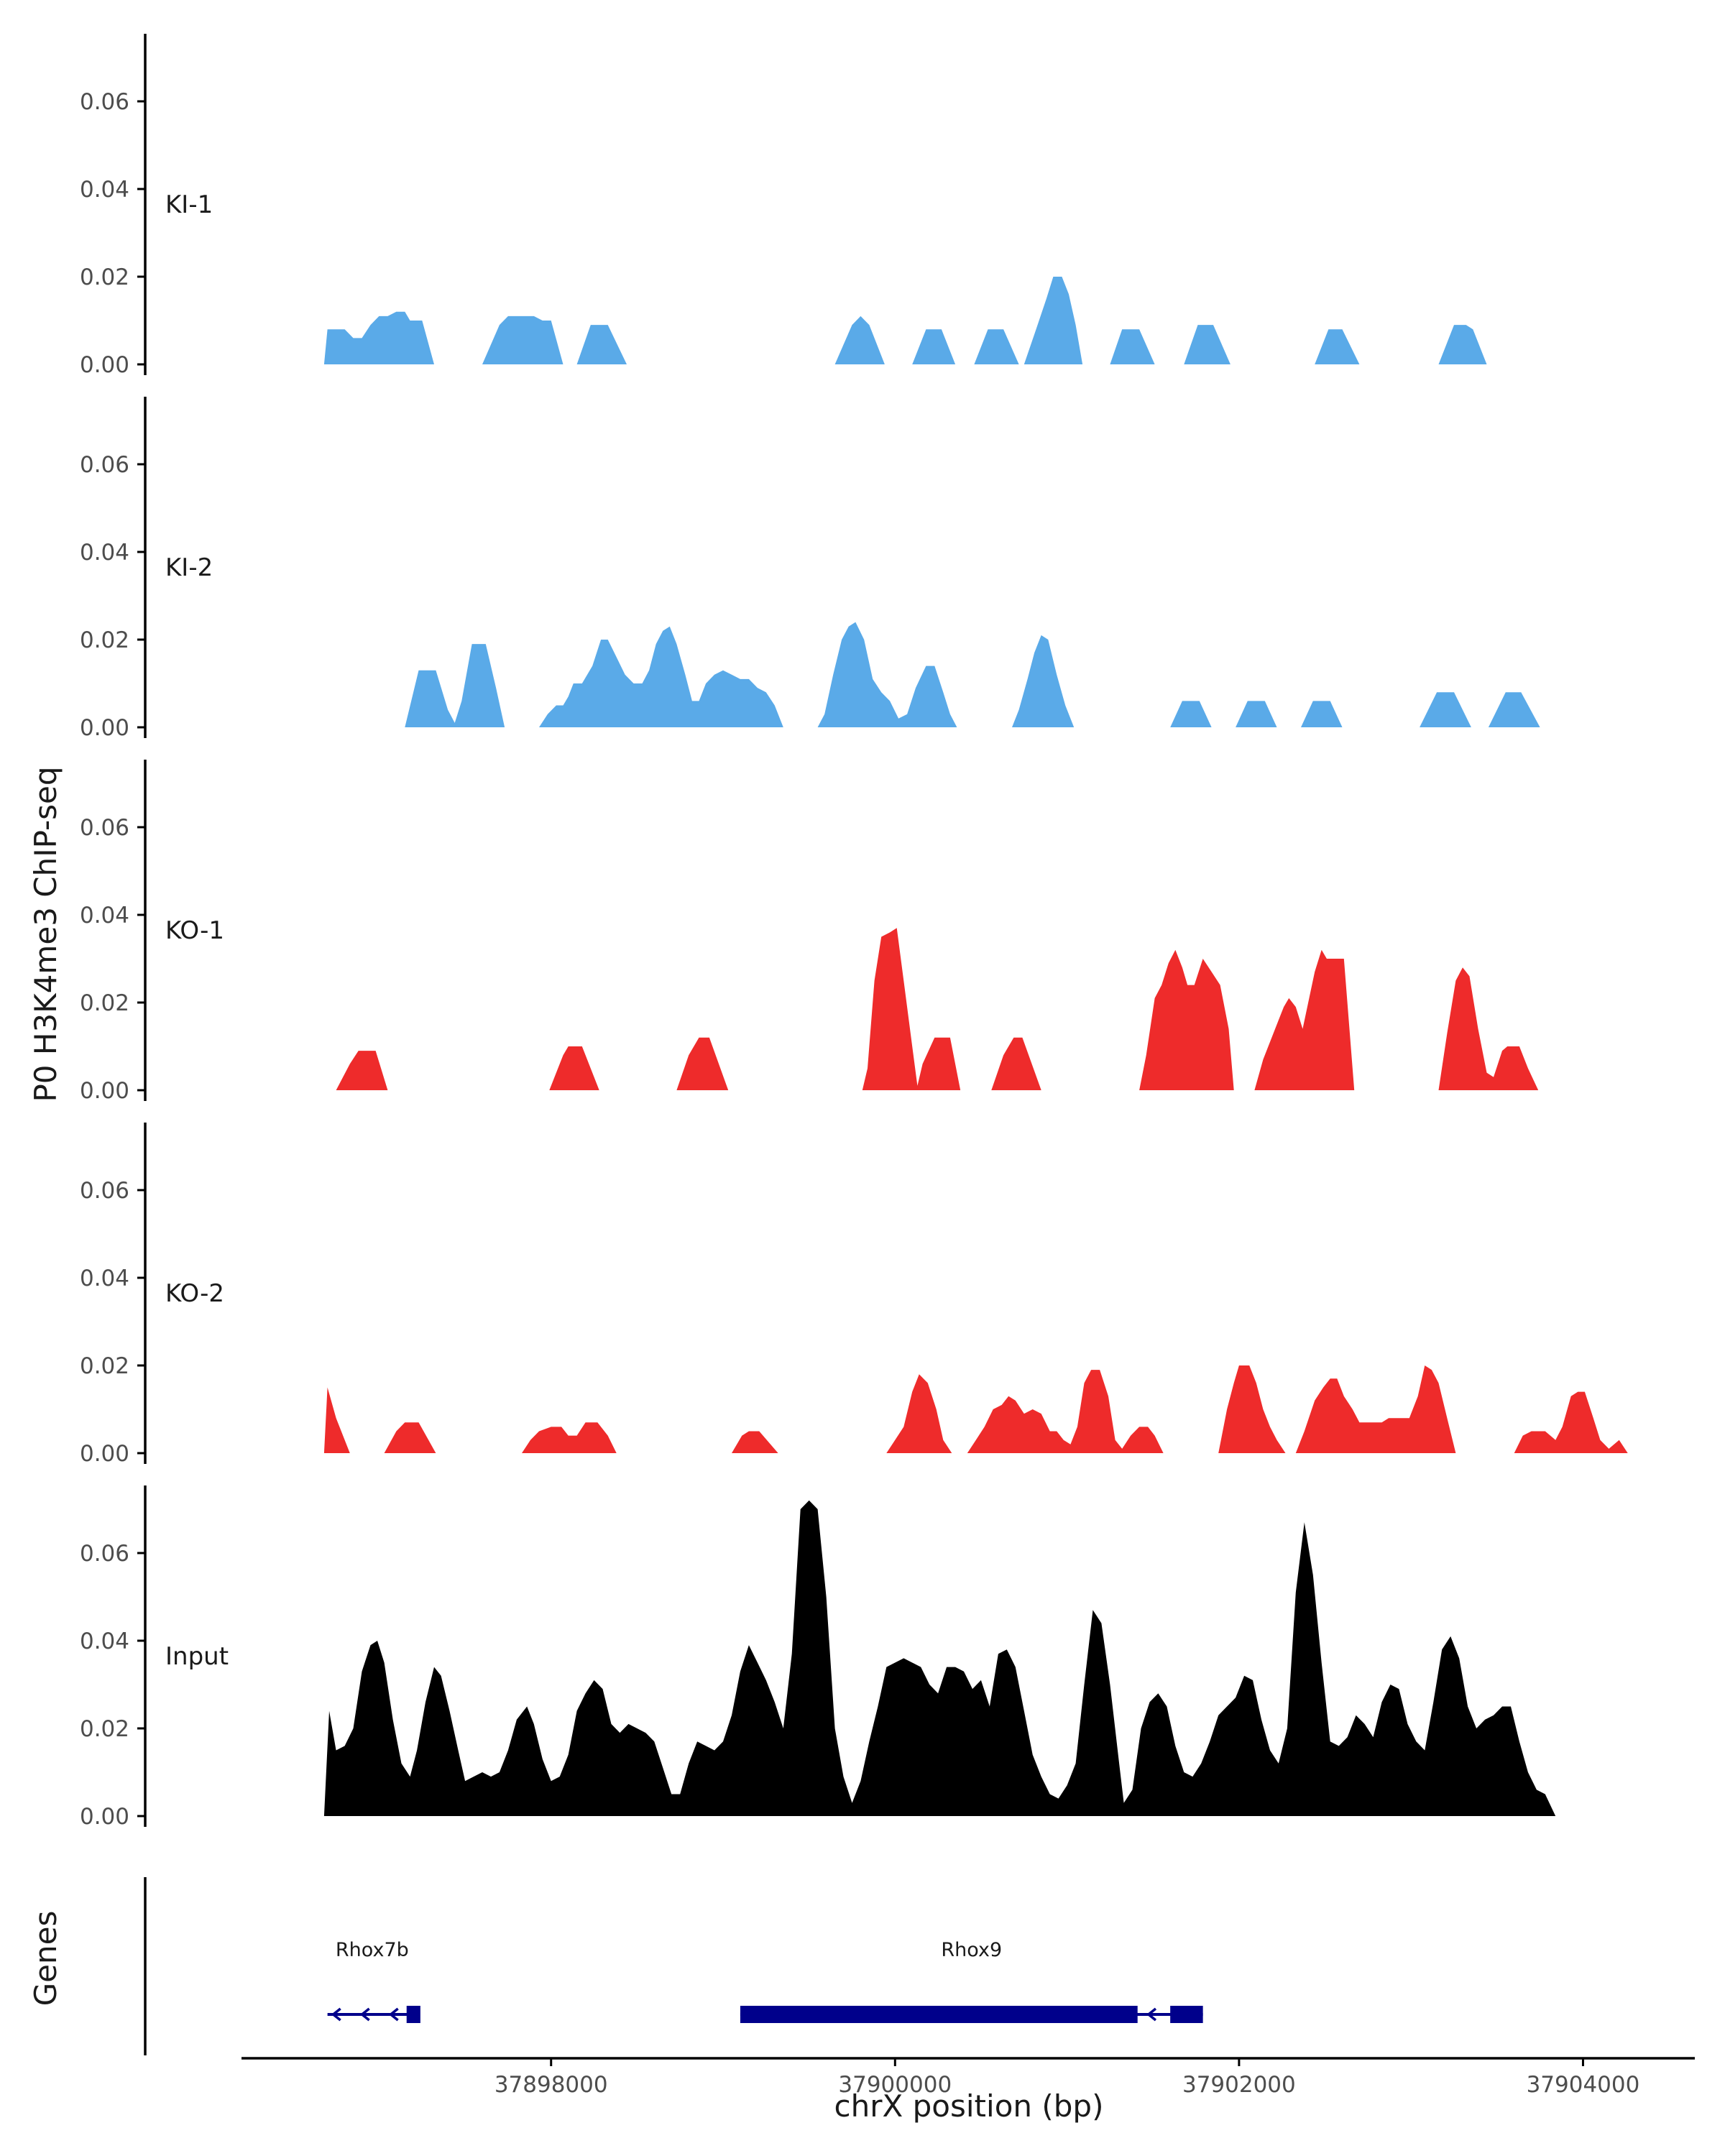 The image size is (1725, 2156). Describe the element at coordinates (969, 2106) in the screenshot. I see `x-axis-title: chrX position (bp)` at that location.